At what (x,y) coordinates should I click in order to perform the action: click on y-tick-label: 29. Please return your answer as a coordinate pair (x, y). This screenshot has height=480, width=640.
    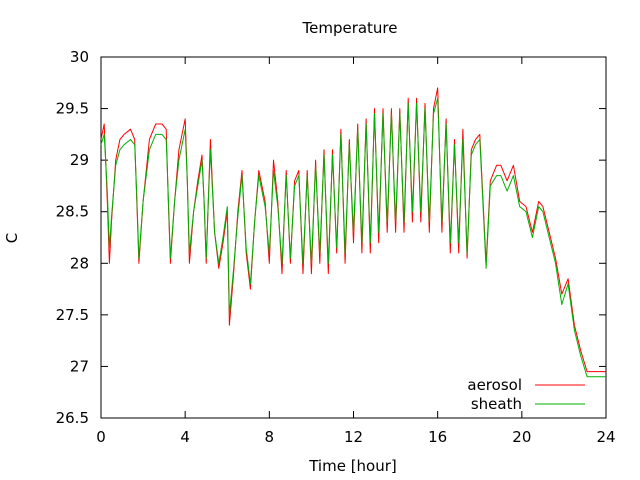
    Looking at the image, I should click on (79, 160).